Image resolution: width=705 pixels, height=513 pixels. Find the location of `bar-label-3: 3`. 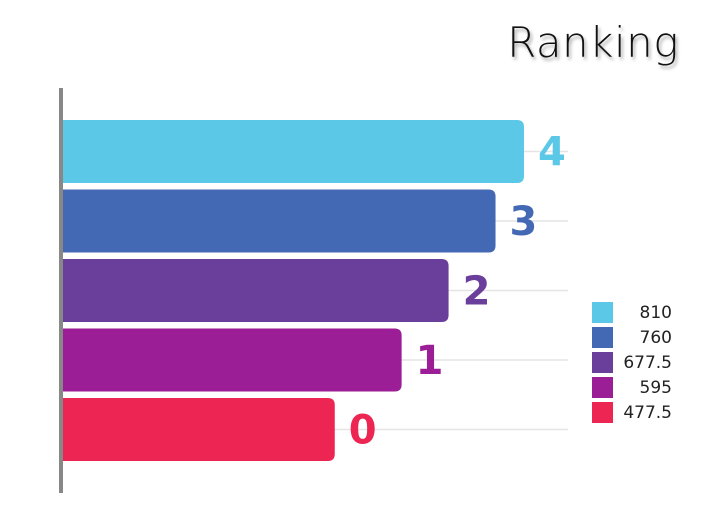

bar-label-3: 3 is located at coordinates (524, 222).